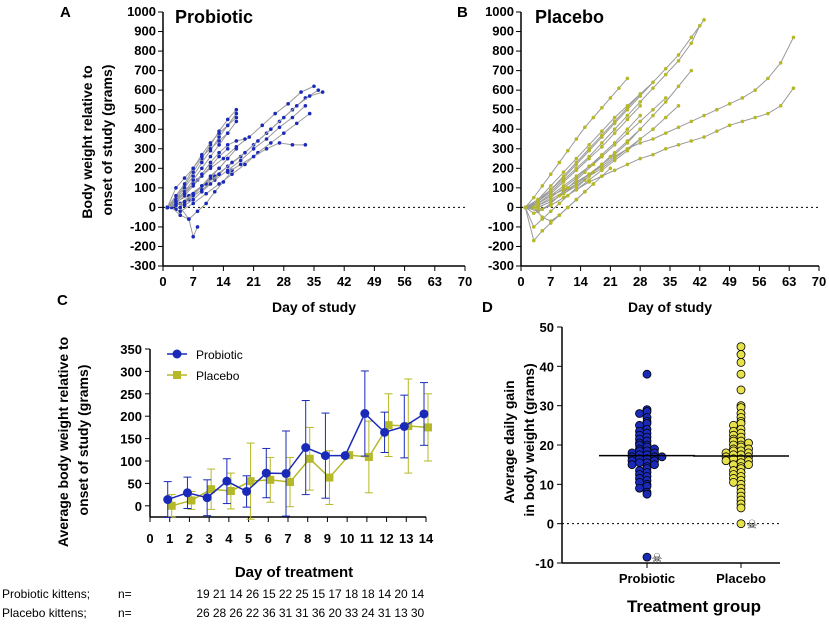 This screenshot has width=829, height=624. What do you see at coordinates (729, 281) in the screenshot?
I see `b-x-tick-label: 49` at bounding box center [729, 281].